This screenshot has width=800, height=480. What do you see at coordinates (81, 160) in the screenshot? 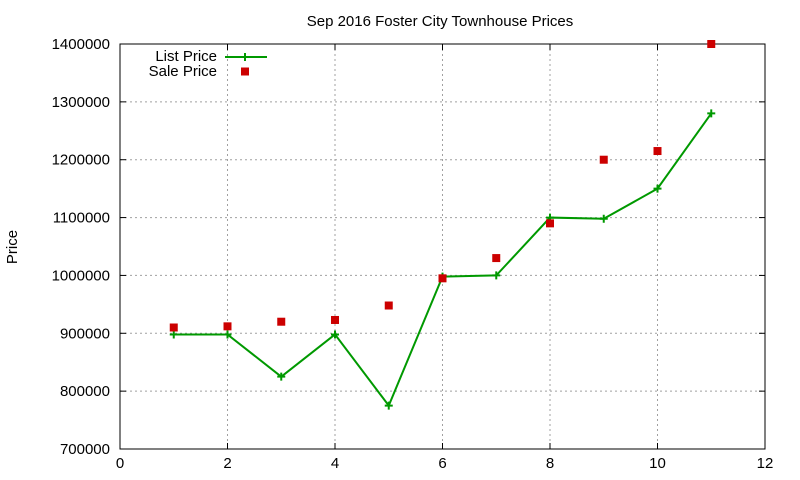
I see `y-tick-label-1200000: 1200000` at bounding box center [81, 160].